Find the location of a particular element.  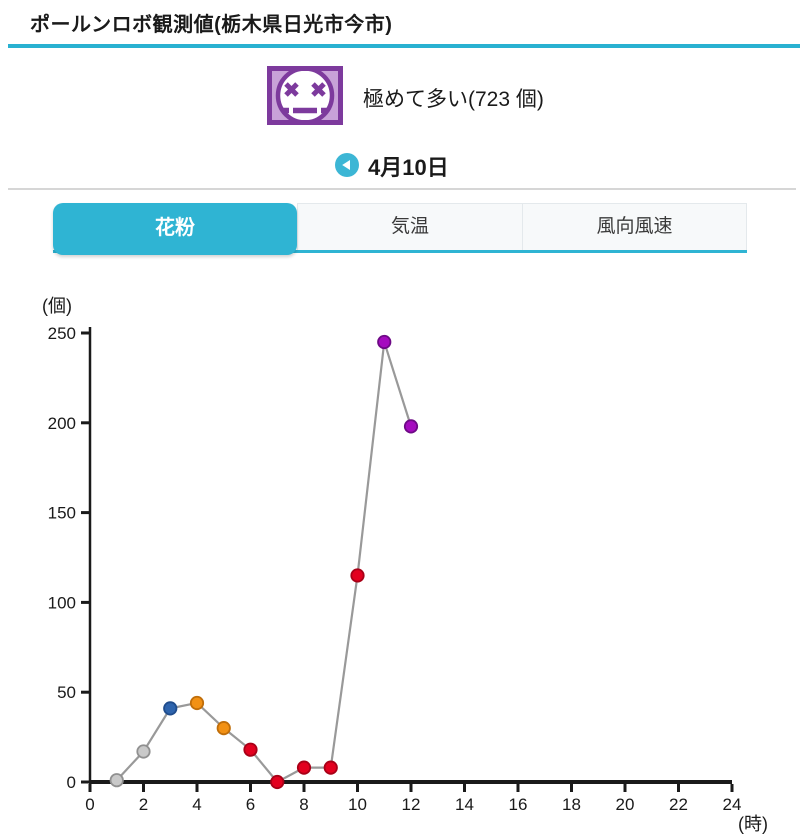

dead-face-pollen-extreme-icon is located at coordinates (305, 95).